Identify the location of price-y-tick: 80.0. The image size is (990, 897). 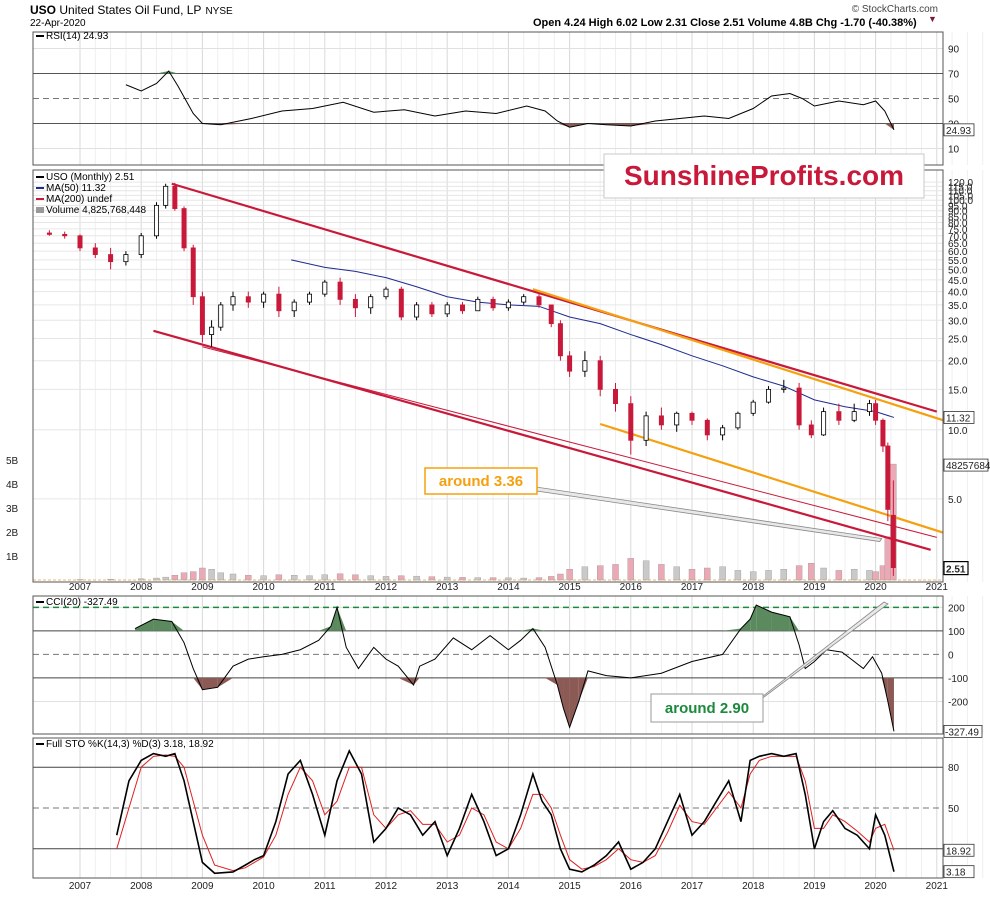
(958, 223).